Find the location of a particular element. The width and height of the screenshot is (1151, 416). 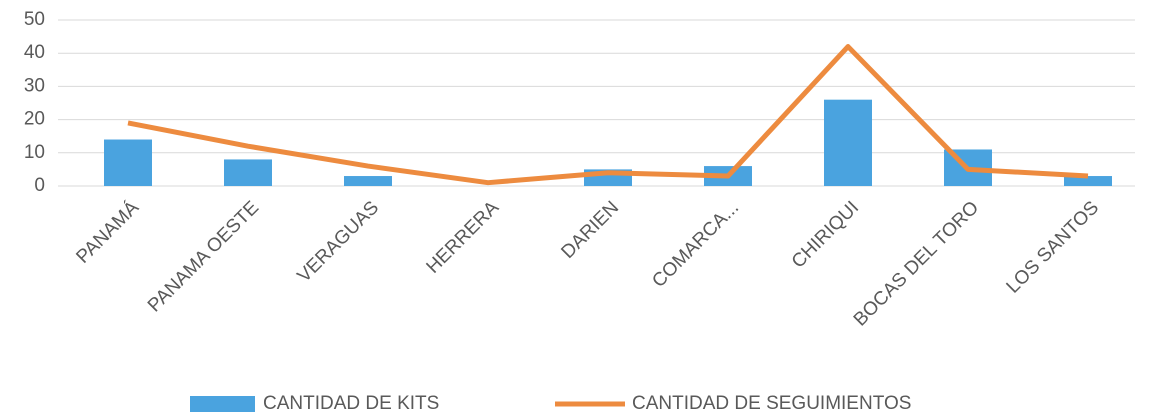

x-tick-label: PANAMA OESTE is located at coordinates (203, 256).